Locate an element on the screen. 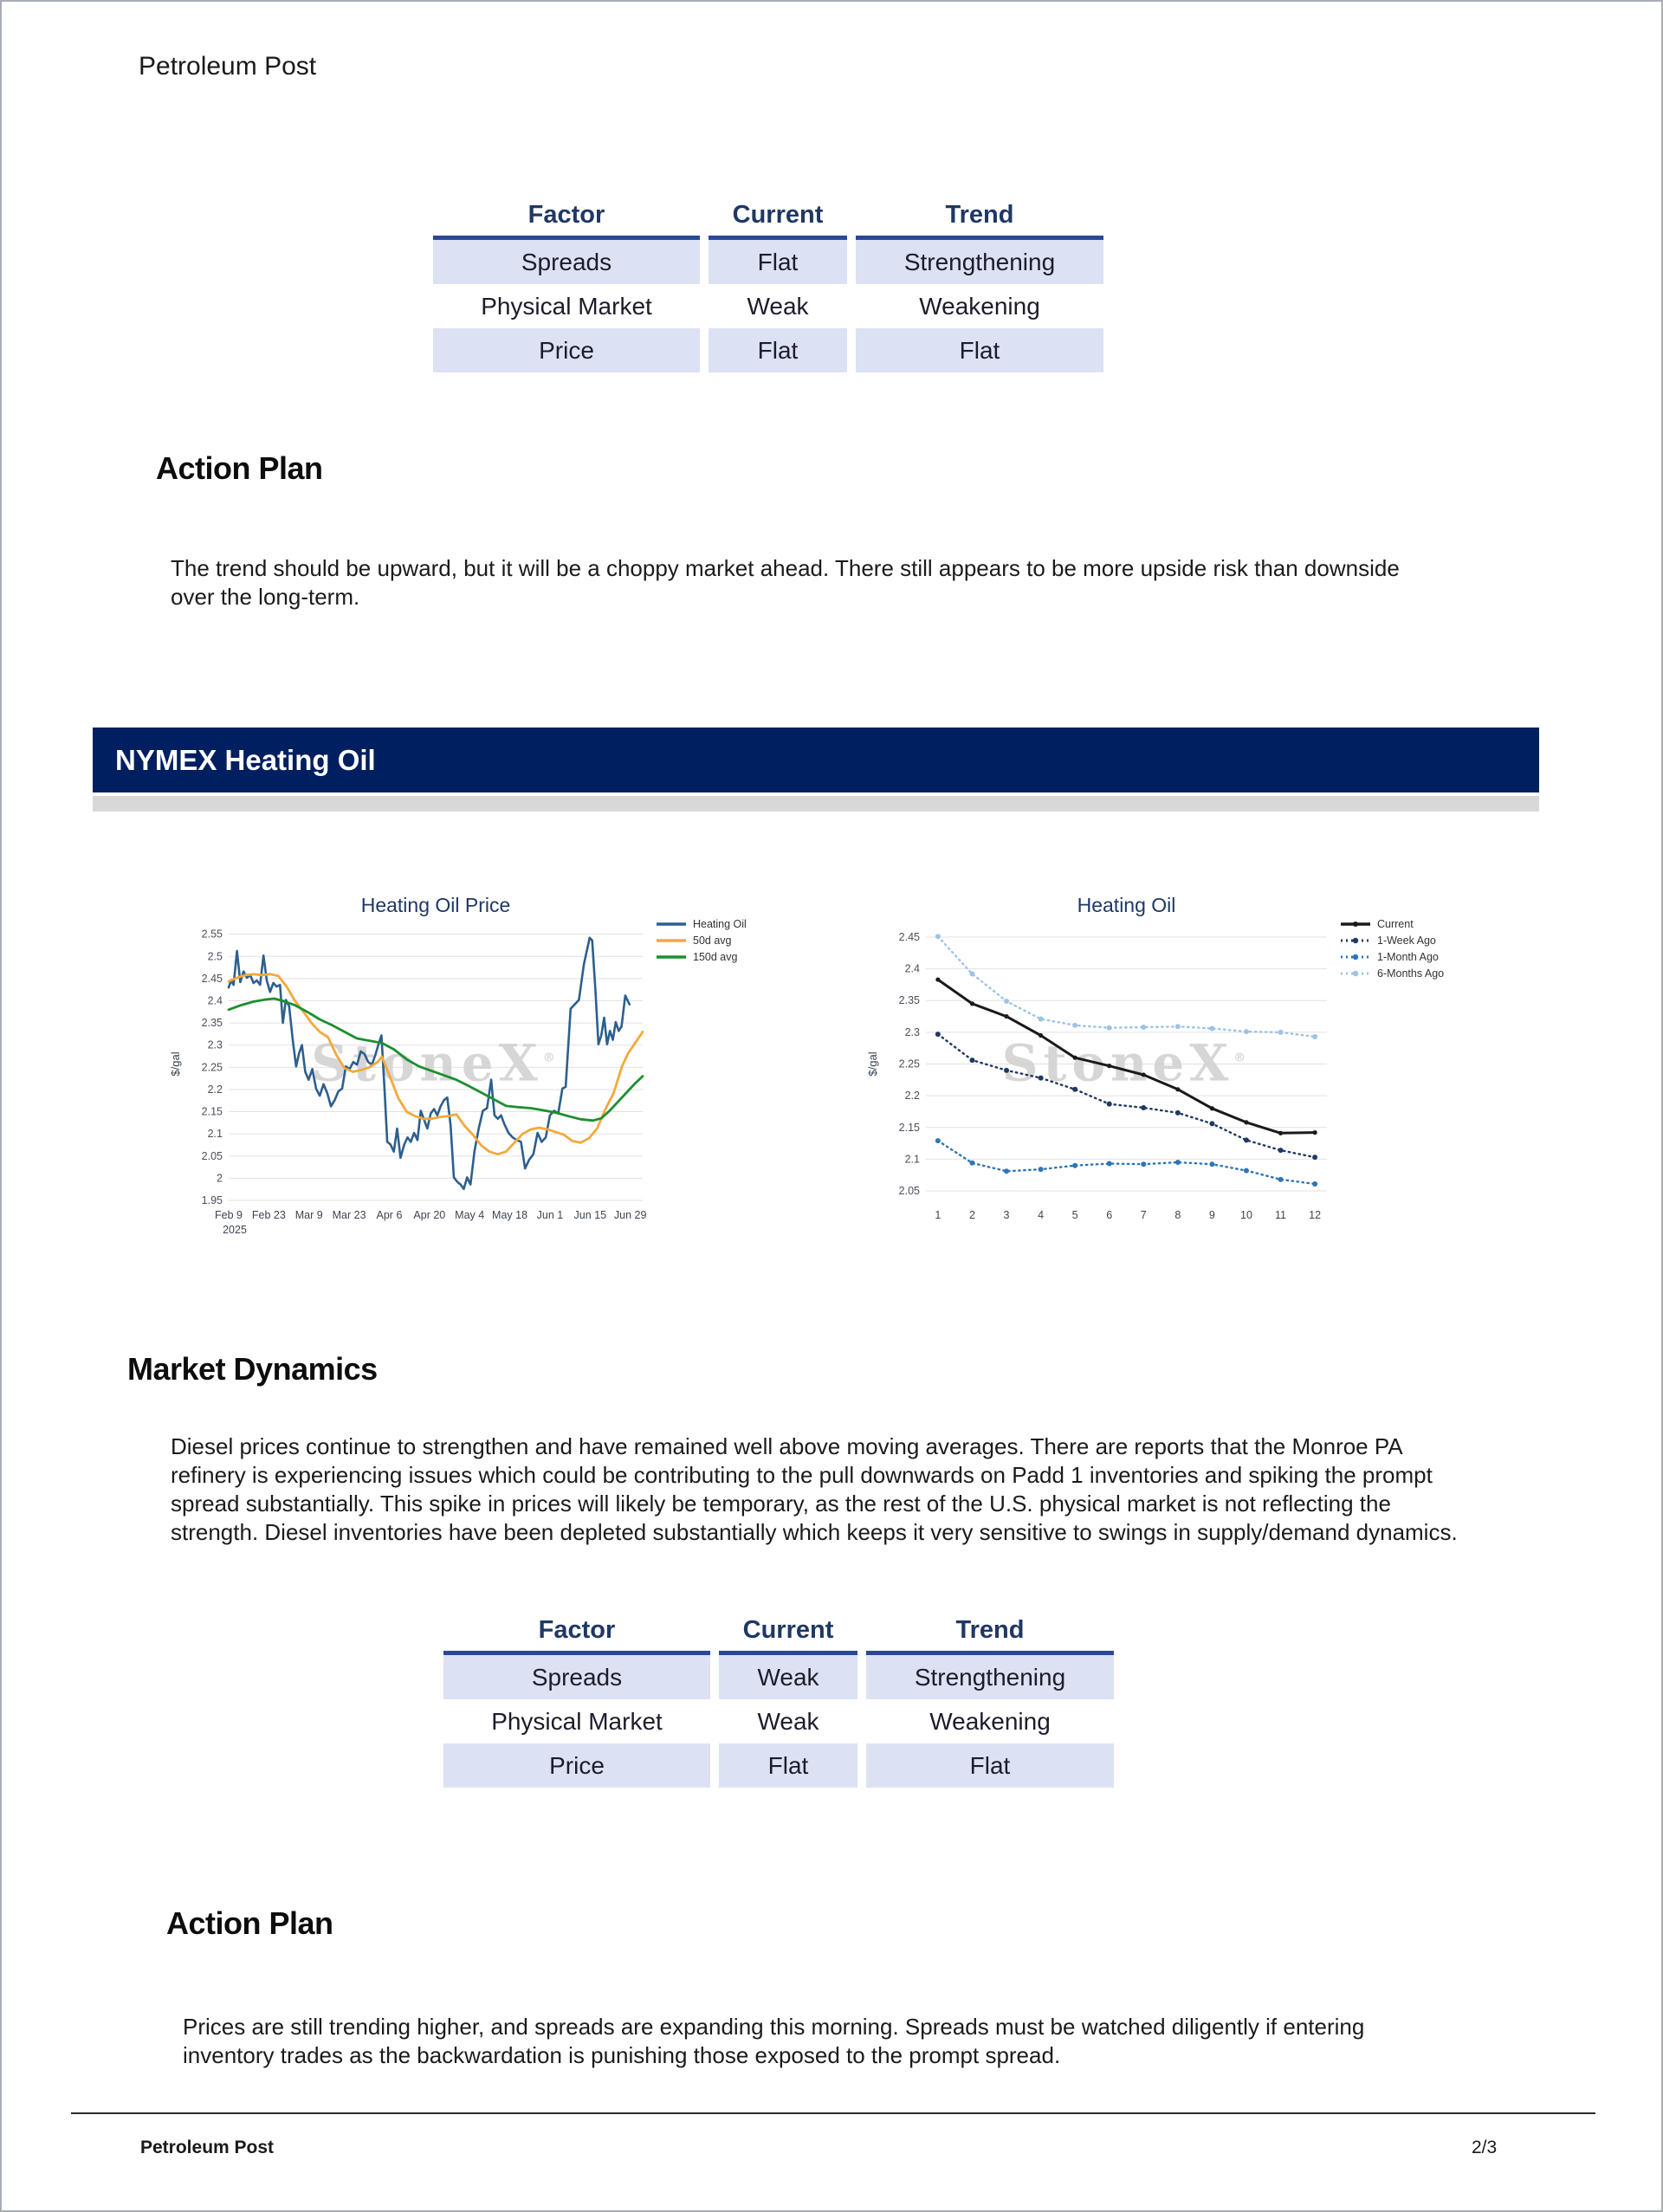  svg-text: 10 is located at coordinates (1246, 1215).